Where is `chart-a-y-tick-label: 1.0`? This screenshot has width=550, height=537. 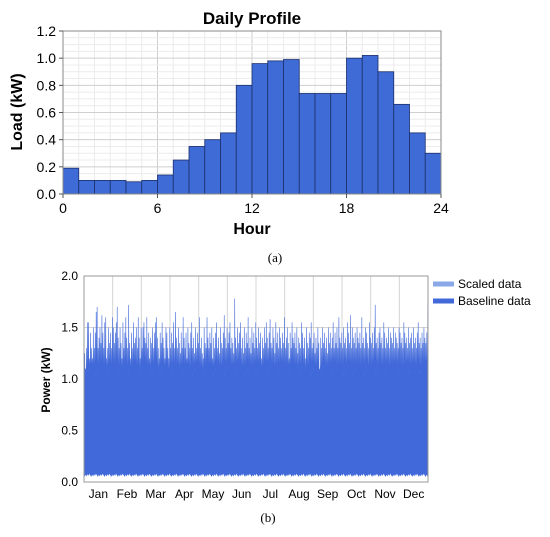 chart-a-y-tick-label: 1.0 is located at coordinates (47, 58).